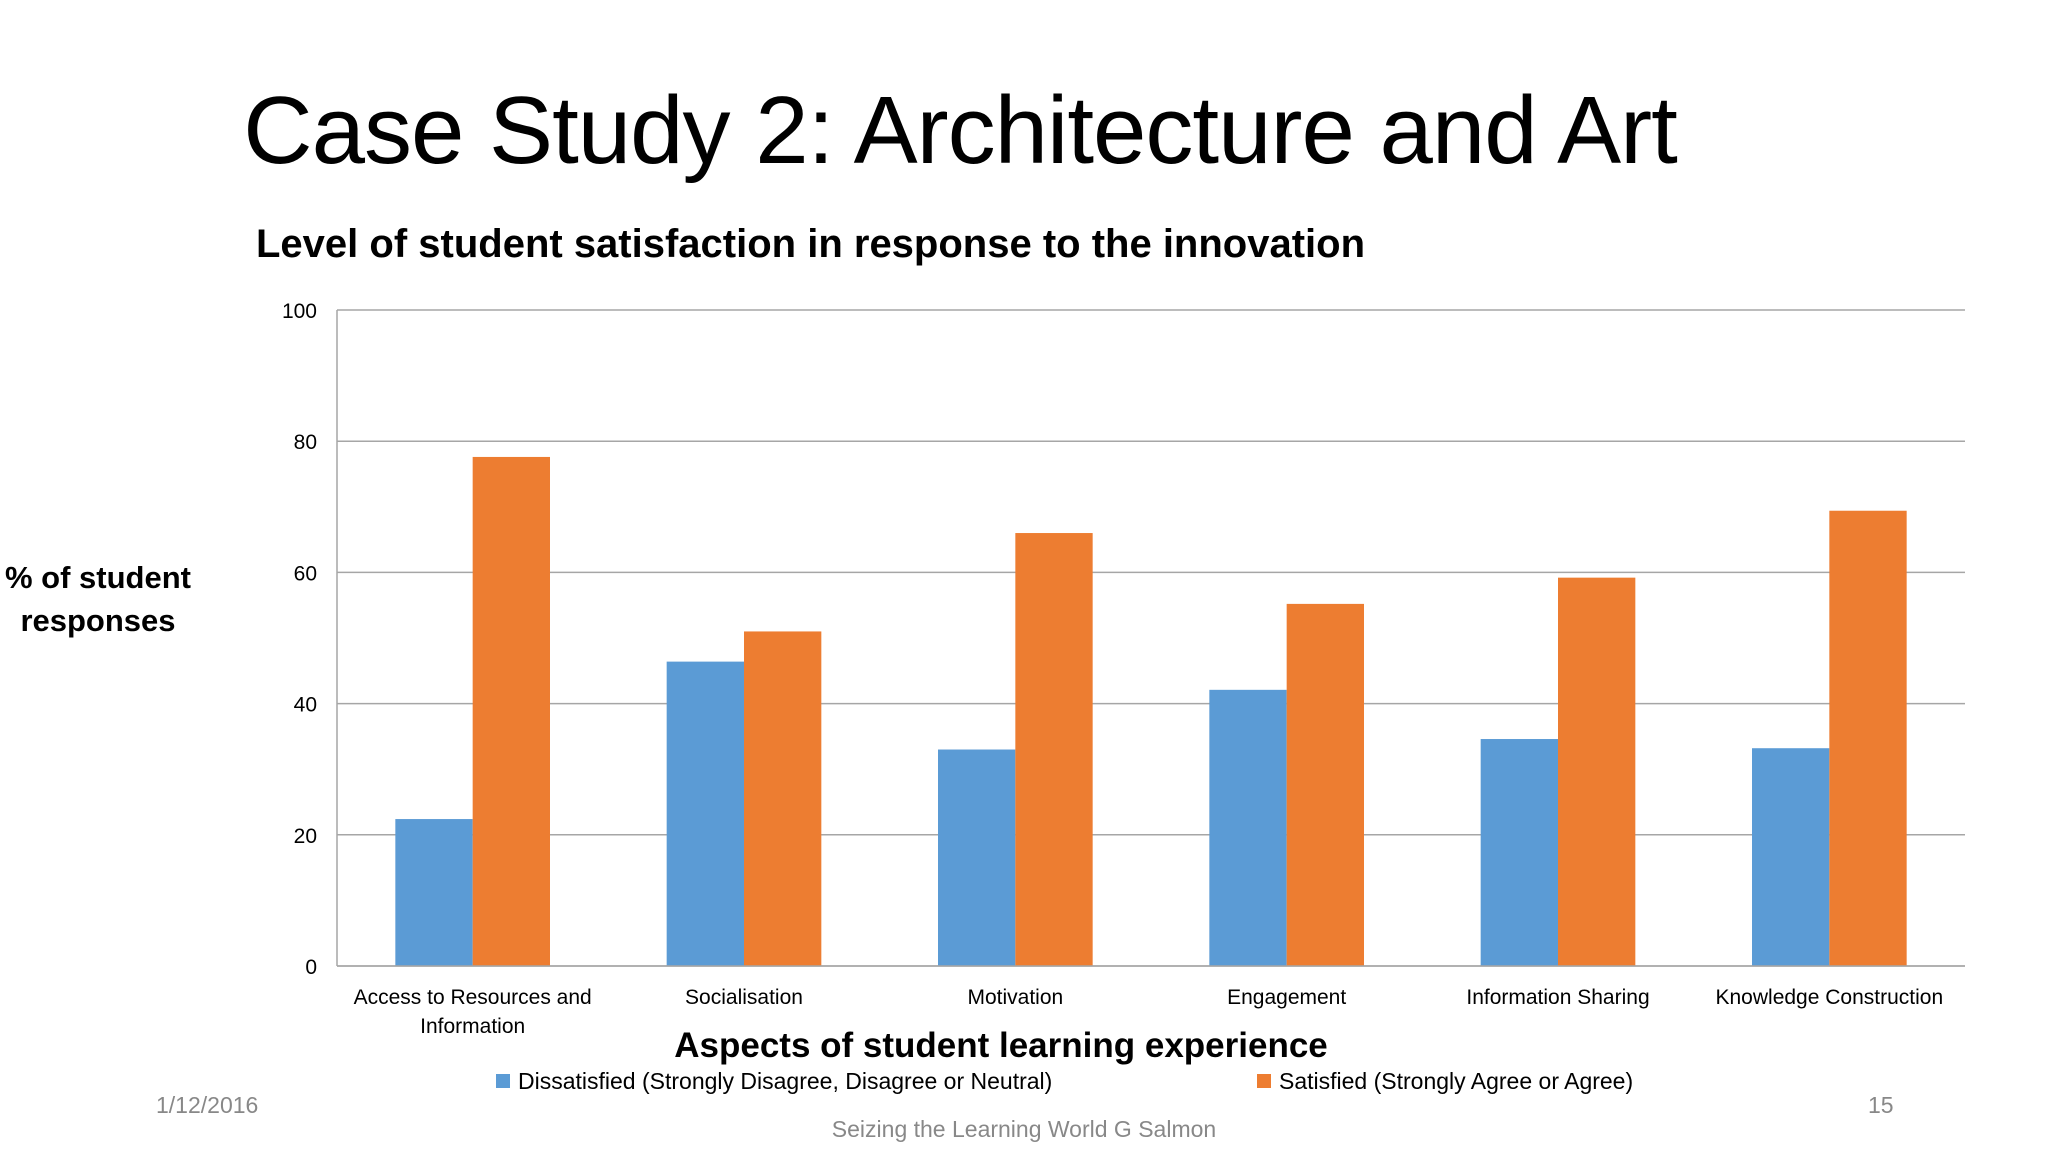  Describe the element at coordinates (305, 705) in the screenshot. I see `y-tick-label: 40` at that location.